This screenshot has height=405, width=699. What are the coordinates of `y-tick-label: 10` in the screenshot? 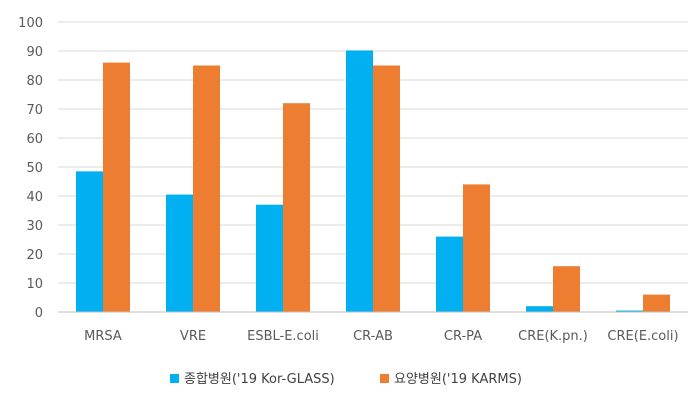 It's located at (34, 284).